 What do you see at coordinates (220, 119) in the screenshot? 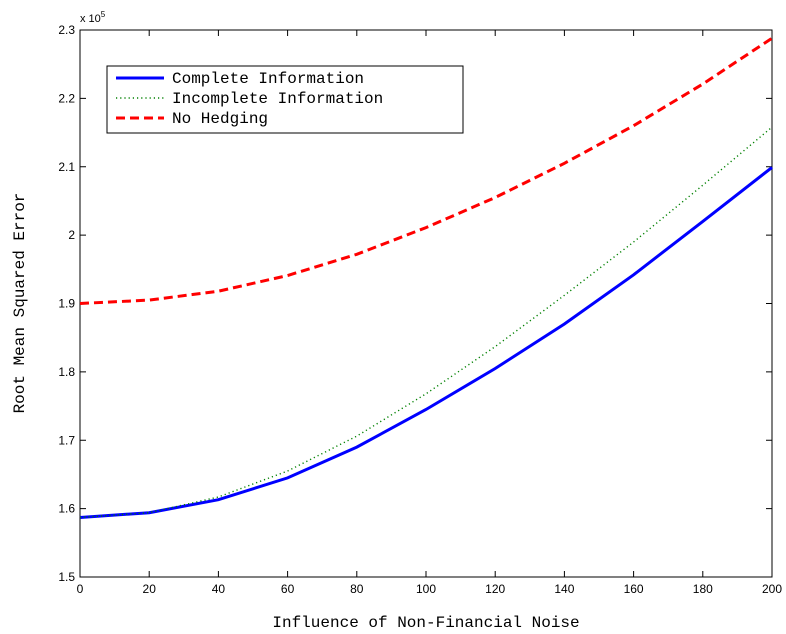
I see `legend-label-2: No Hedging` at bounding box center [220, 119].